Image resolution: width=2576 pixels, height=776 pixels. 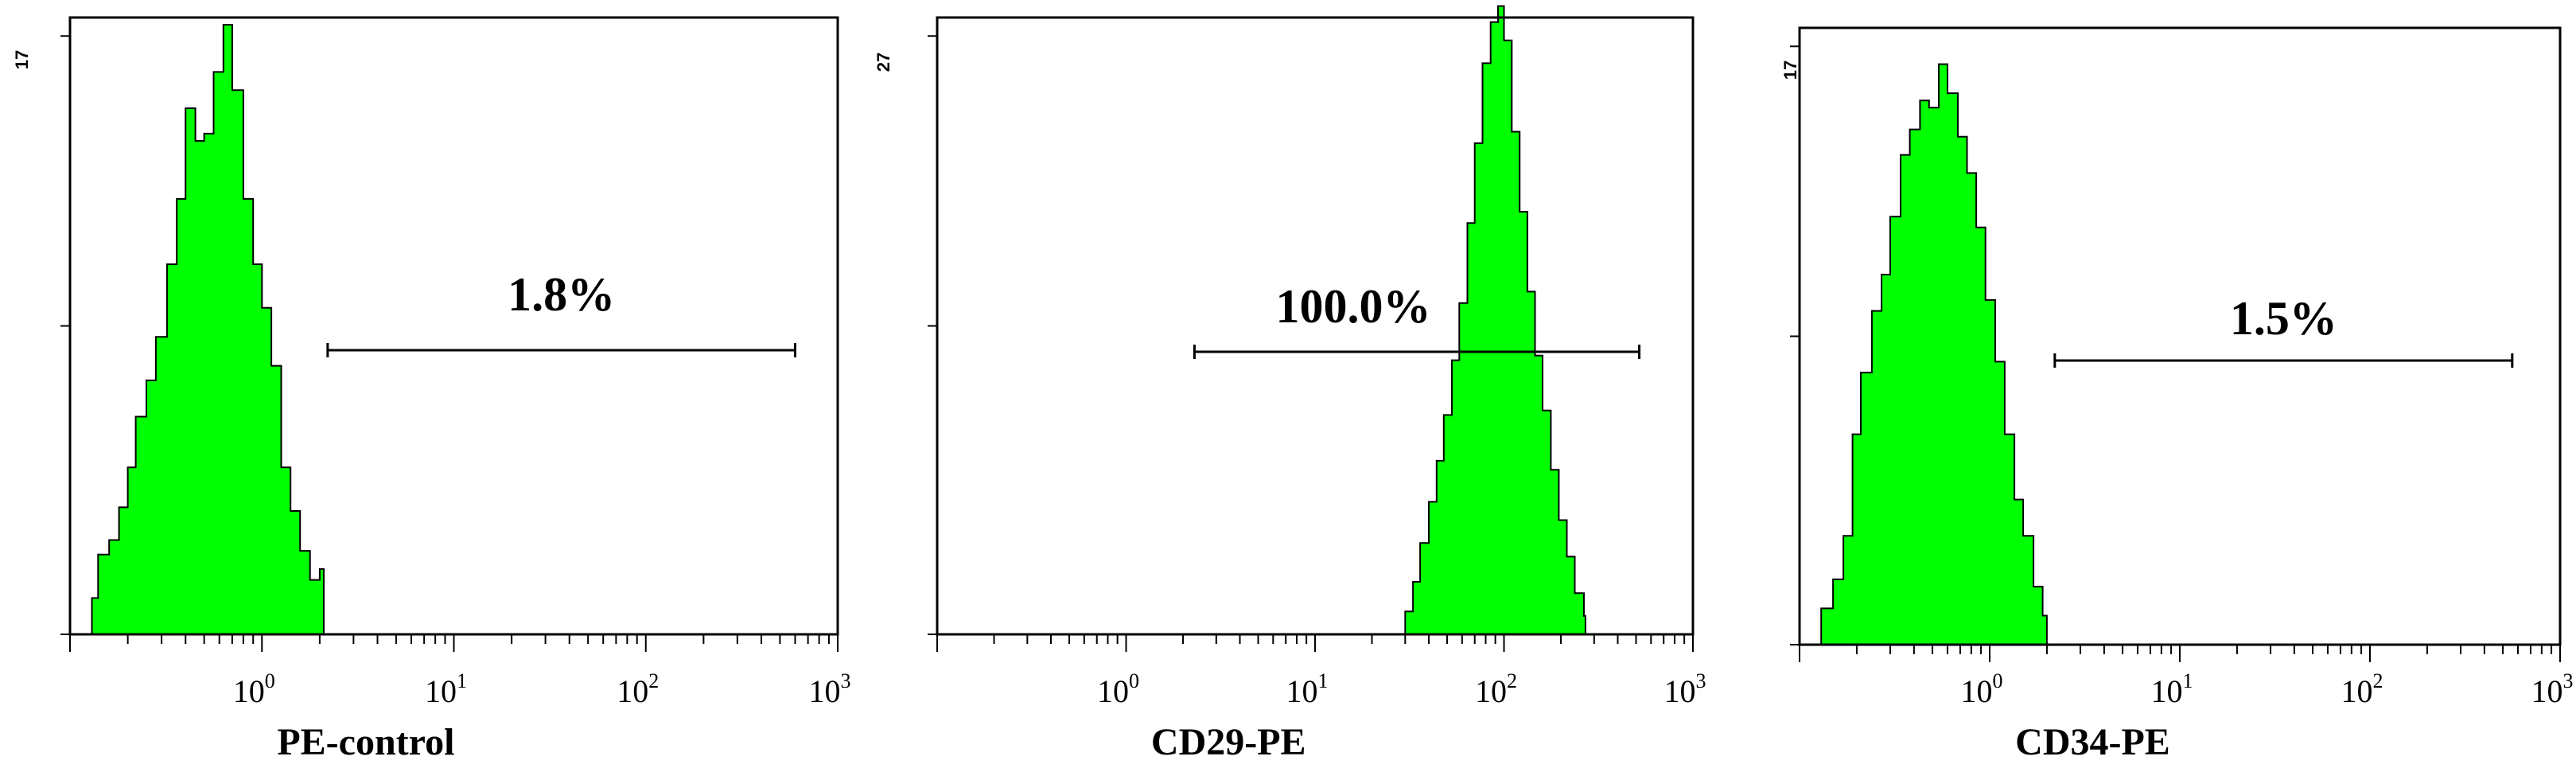 I want to click on x-axis-label: PE-control, so click(x=366, y=742).